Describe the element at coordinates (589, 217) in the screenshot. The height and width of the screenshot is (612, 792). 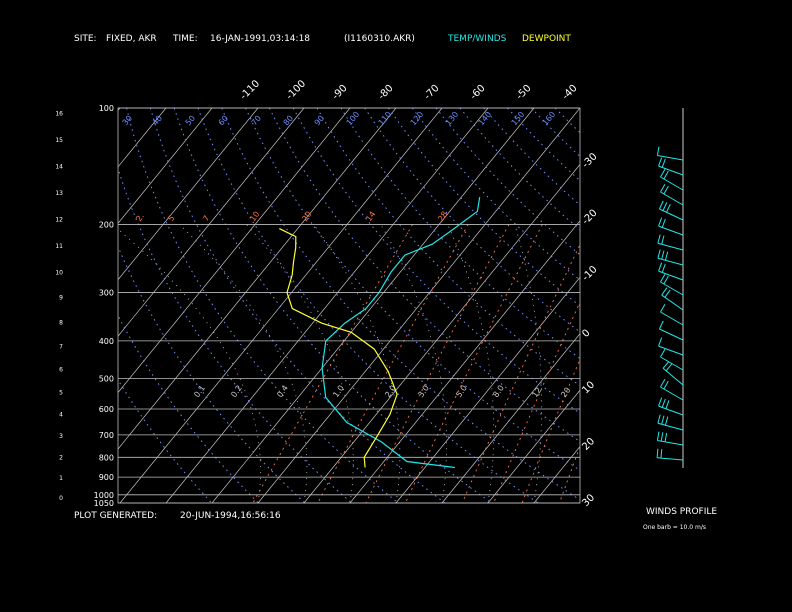
I see `isotherm-right-label: -20` at that location.